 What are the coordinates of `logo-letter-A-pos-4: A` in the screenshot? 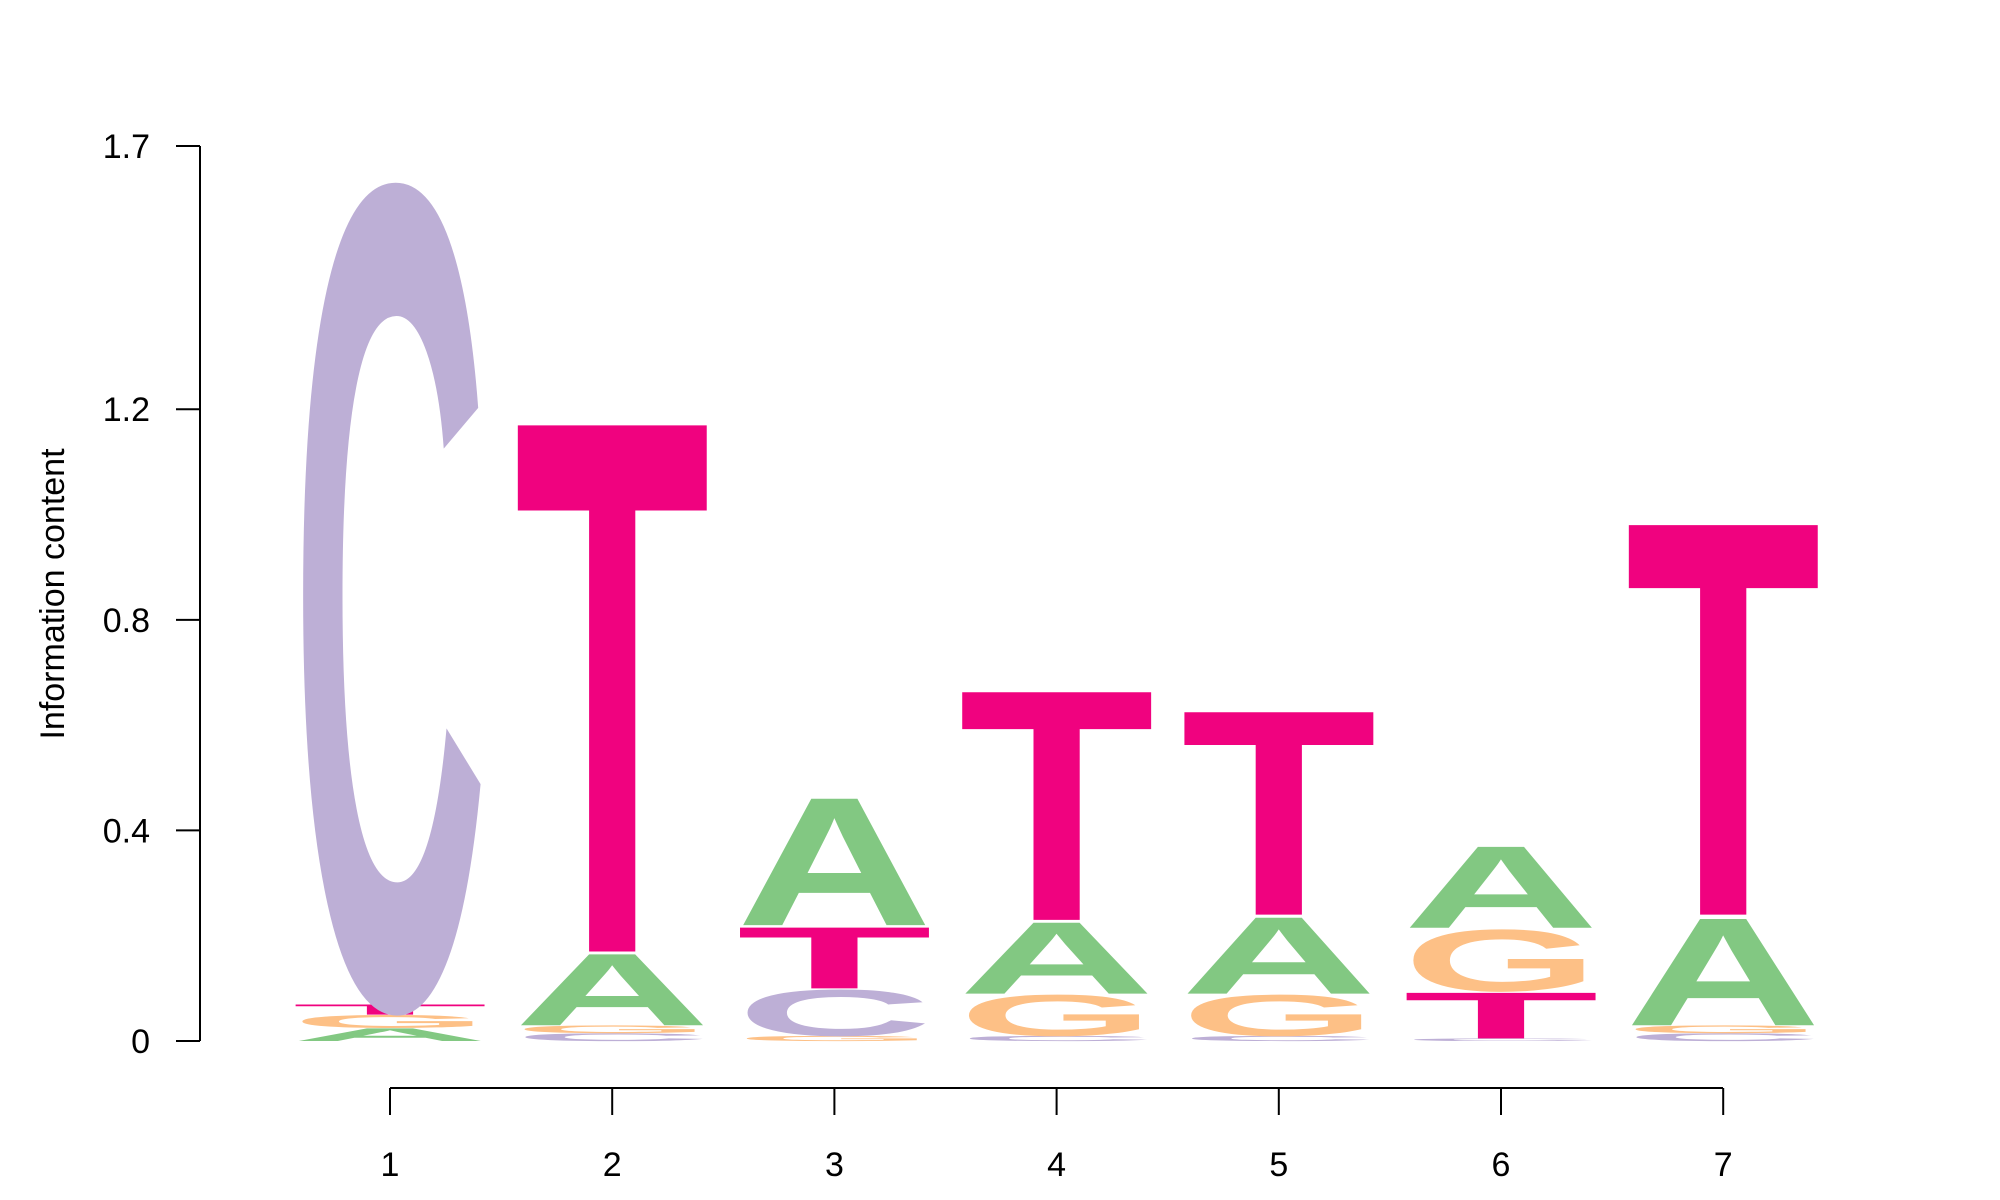 It's located at (1057, 958).